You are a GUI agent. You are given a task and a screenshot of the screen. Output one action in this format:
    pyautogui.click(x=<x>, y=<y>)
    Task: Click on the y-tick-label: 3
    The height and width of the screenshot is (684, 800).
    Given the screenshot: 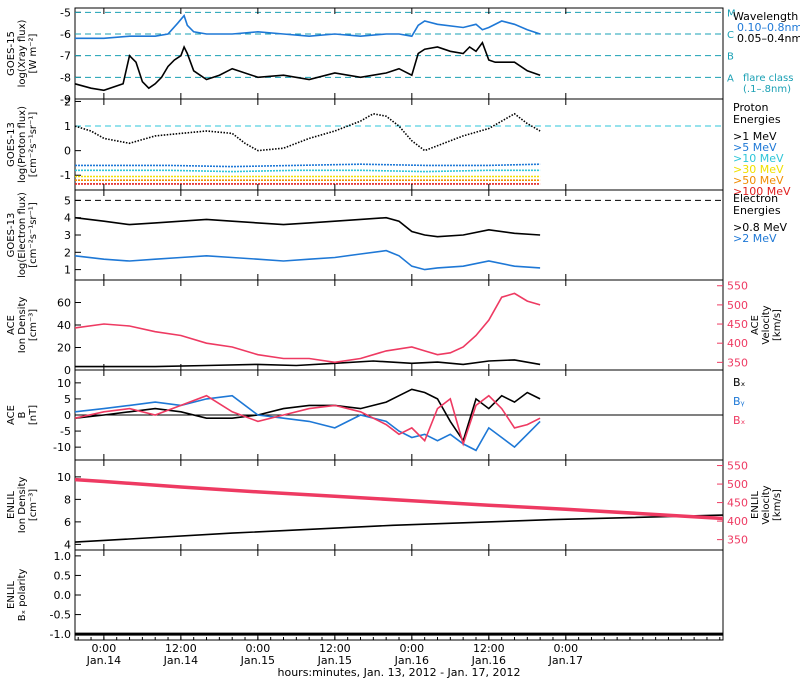 What is the action you would take?
    pyautogui.click(x=67, y=235)
    